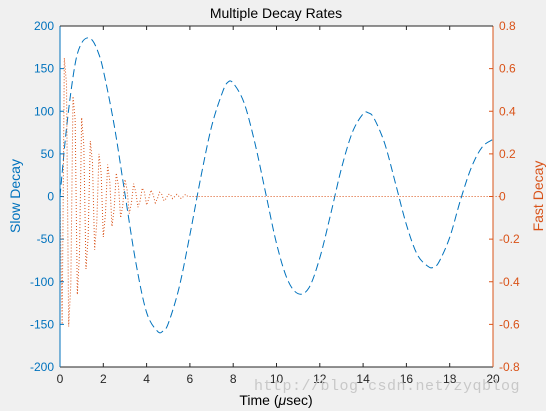 Image resolution: width=546 pixels, height=411 pixels. What do you see at coordinates (538, 196) in the screenshot?
I see `right-y-axis-label: Fast Decay` at bounding box center [538, 196].